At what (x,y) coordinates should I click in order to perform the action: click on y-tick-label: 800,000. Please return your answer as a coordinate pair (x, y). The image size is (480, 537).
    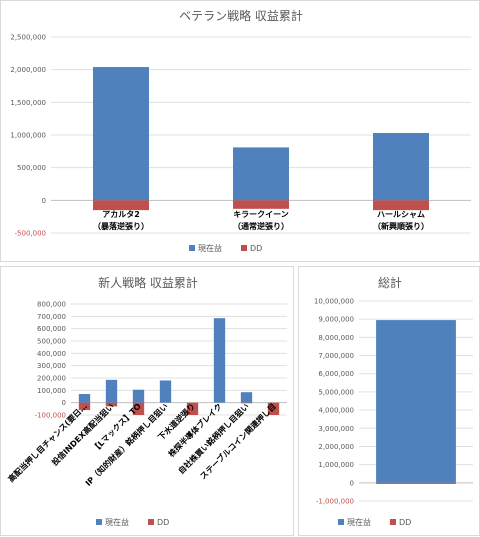
    Looking at the image, I should click on (51, 305).